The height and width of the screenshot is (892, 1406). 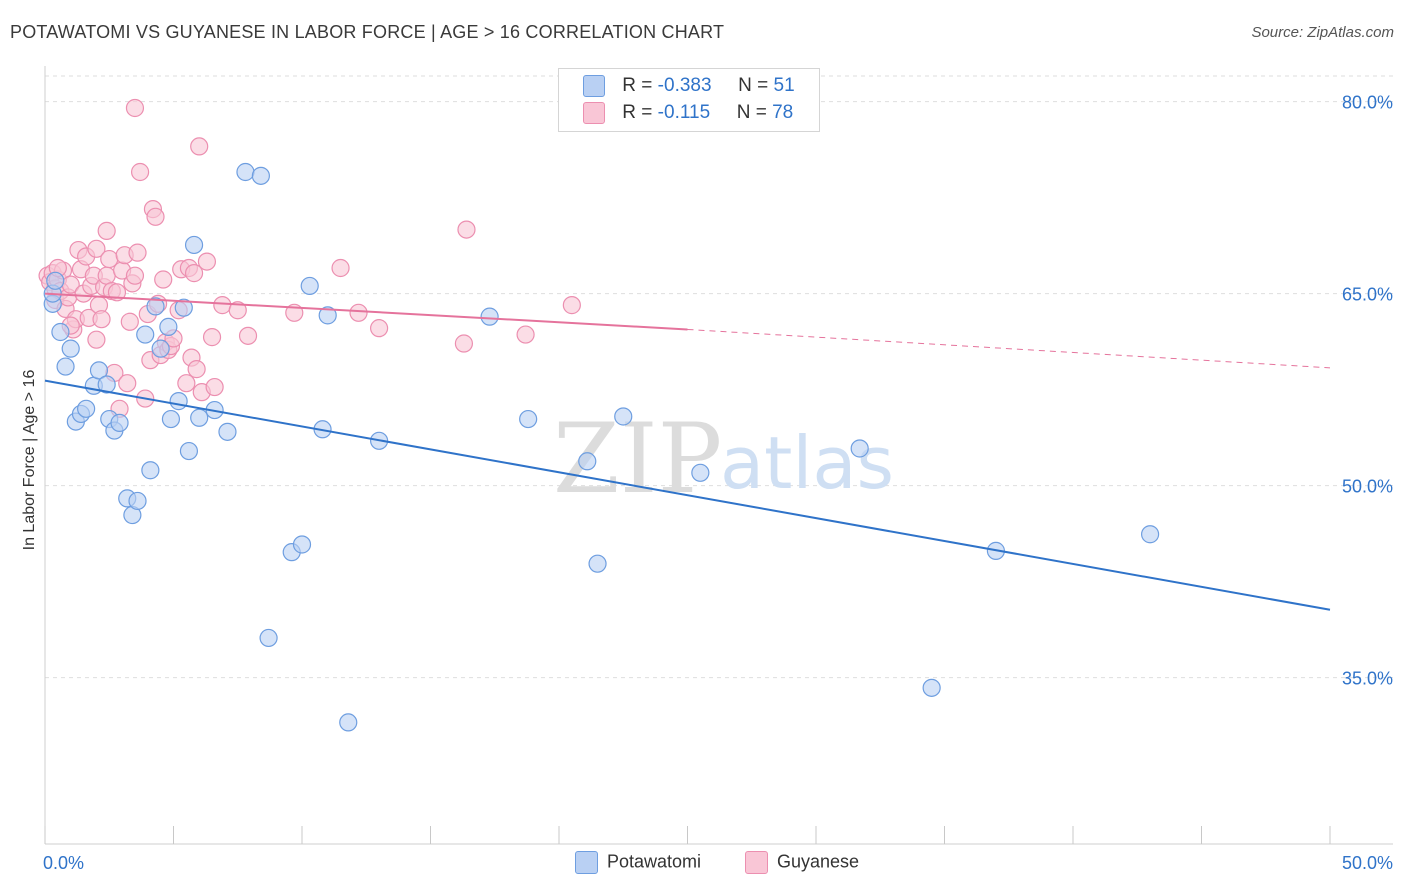 I want to click on potawatomi-legend-swatch, so click(x=586, y=862).